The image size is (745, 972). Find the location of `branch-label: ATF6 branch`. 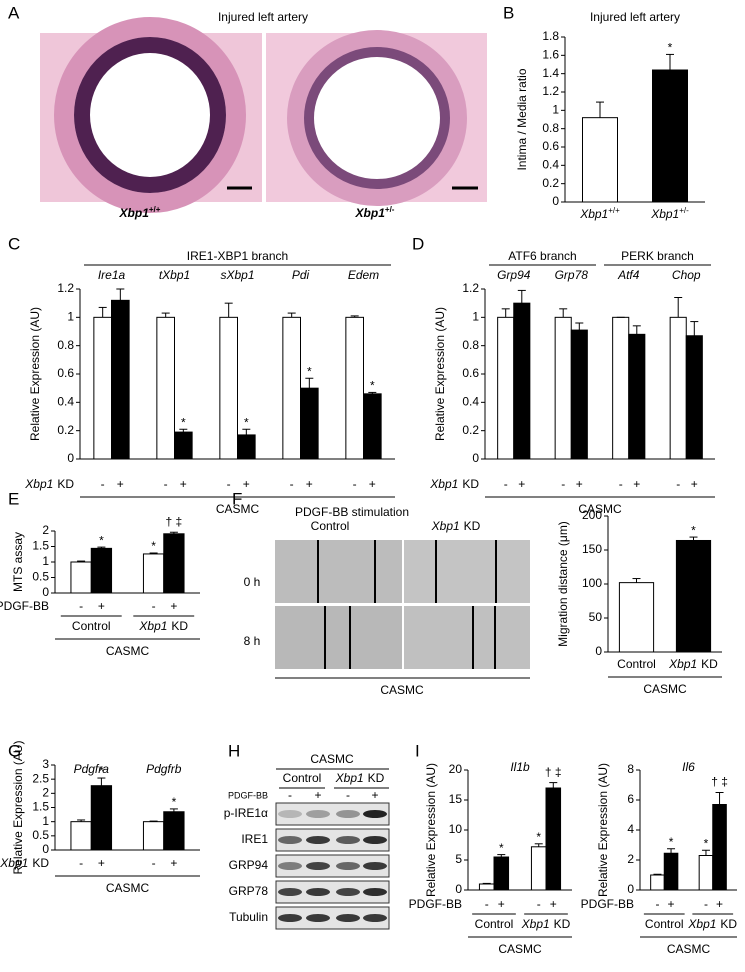

branch-label: ATF6 branch is located at coordinates (542, 256).